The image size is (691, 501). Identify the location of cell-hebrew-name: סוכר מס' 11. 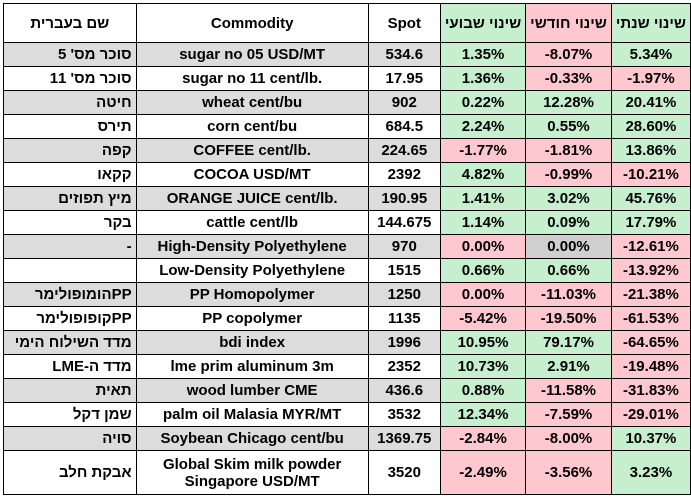
(70, 78).